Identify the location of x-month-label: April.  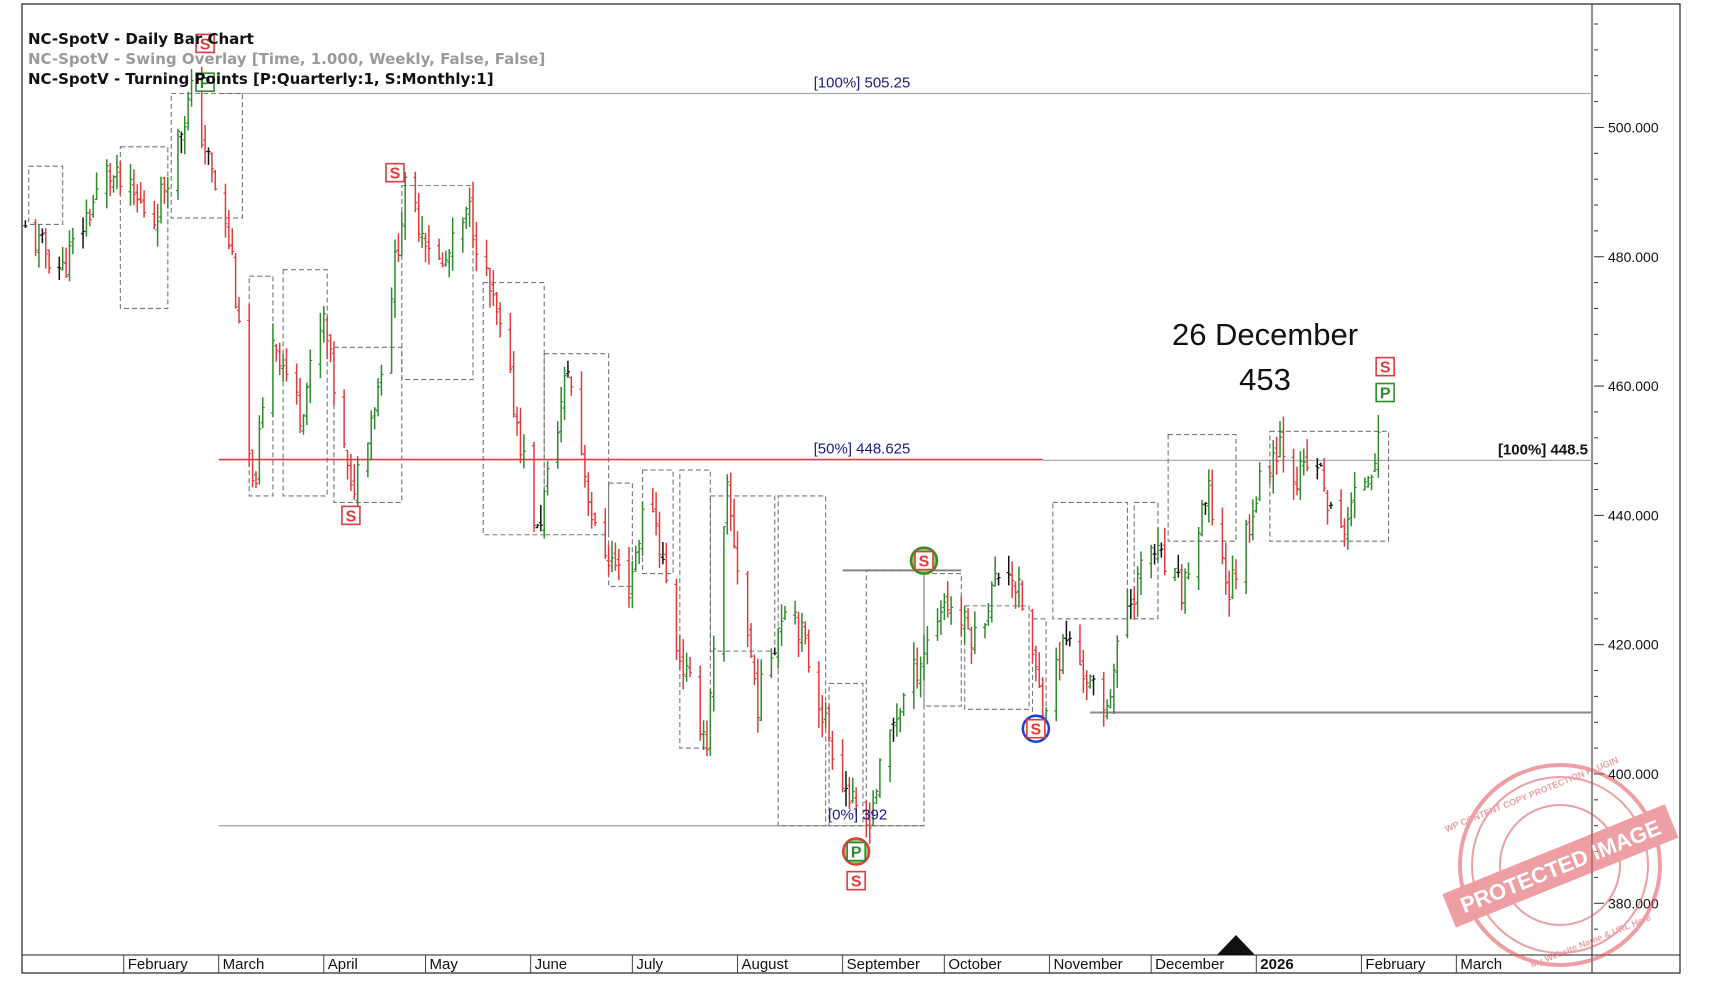
(343, 964).